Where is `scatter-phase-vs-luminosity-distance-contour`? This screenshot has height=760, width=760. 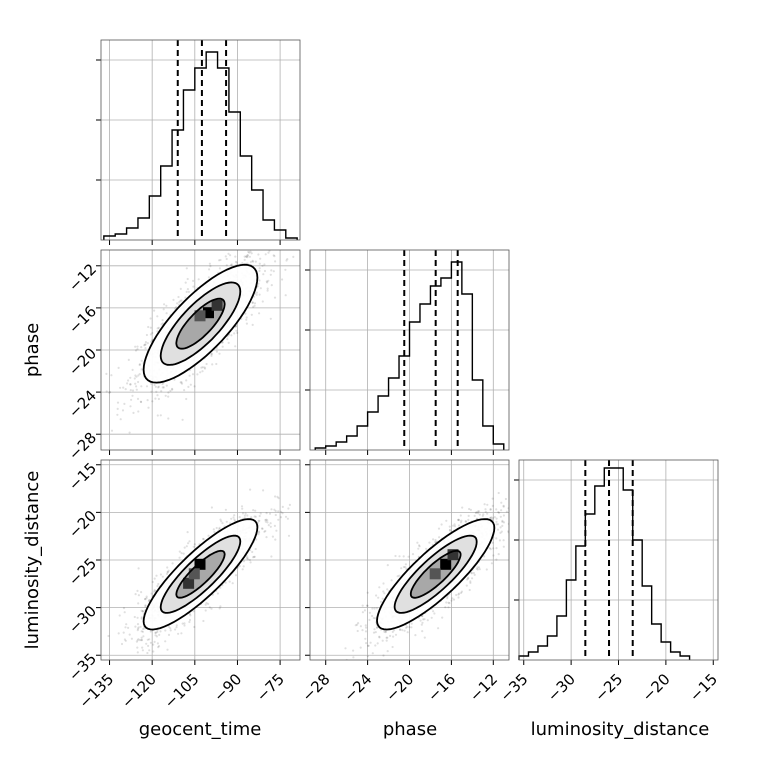
scatter-phase-vs-luminosity-distance-contour is located at coordinates (436, 574).